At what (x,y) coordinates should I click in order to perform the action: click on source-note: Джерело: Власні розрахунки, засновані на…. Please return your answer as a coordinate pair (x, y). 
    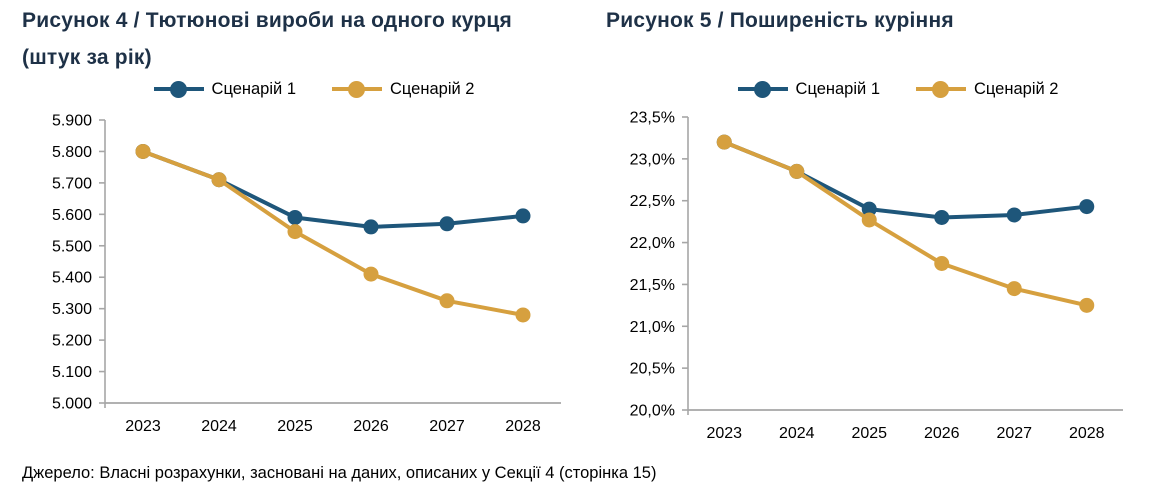
    Looking at the image, I should click on (339, 473).